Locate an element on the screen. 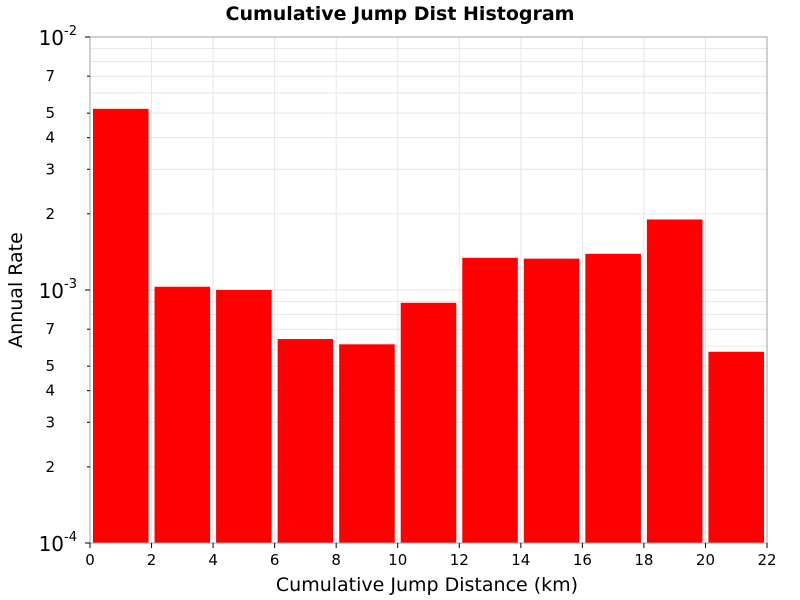 The width and height of the screenshot is (800, 600). x-axis-ticks: 0 2 4 6 8 10 12 14 16 18 20 22 is located at coordinates (431, 556).